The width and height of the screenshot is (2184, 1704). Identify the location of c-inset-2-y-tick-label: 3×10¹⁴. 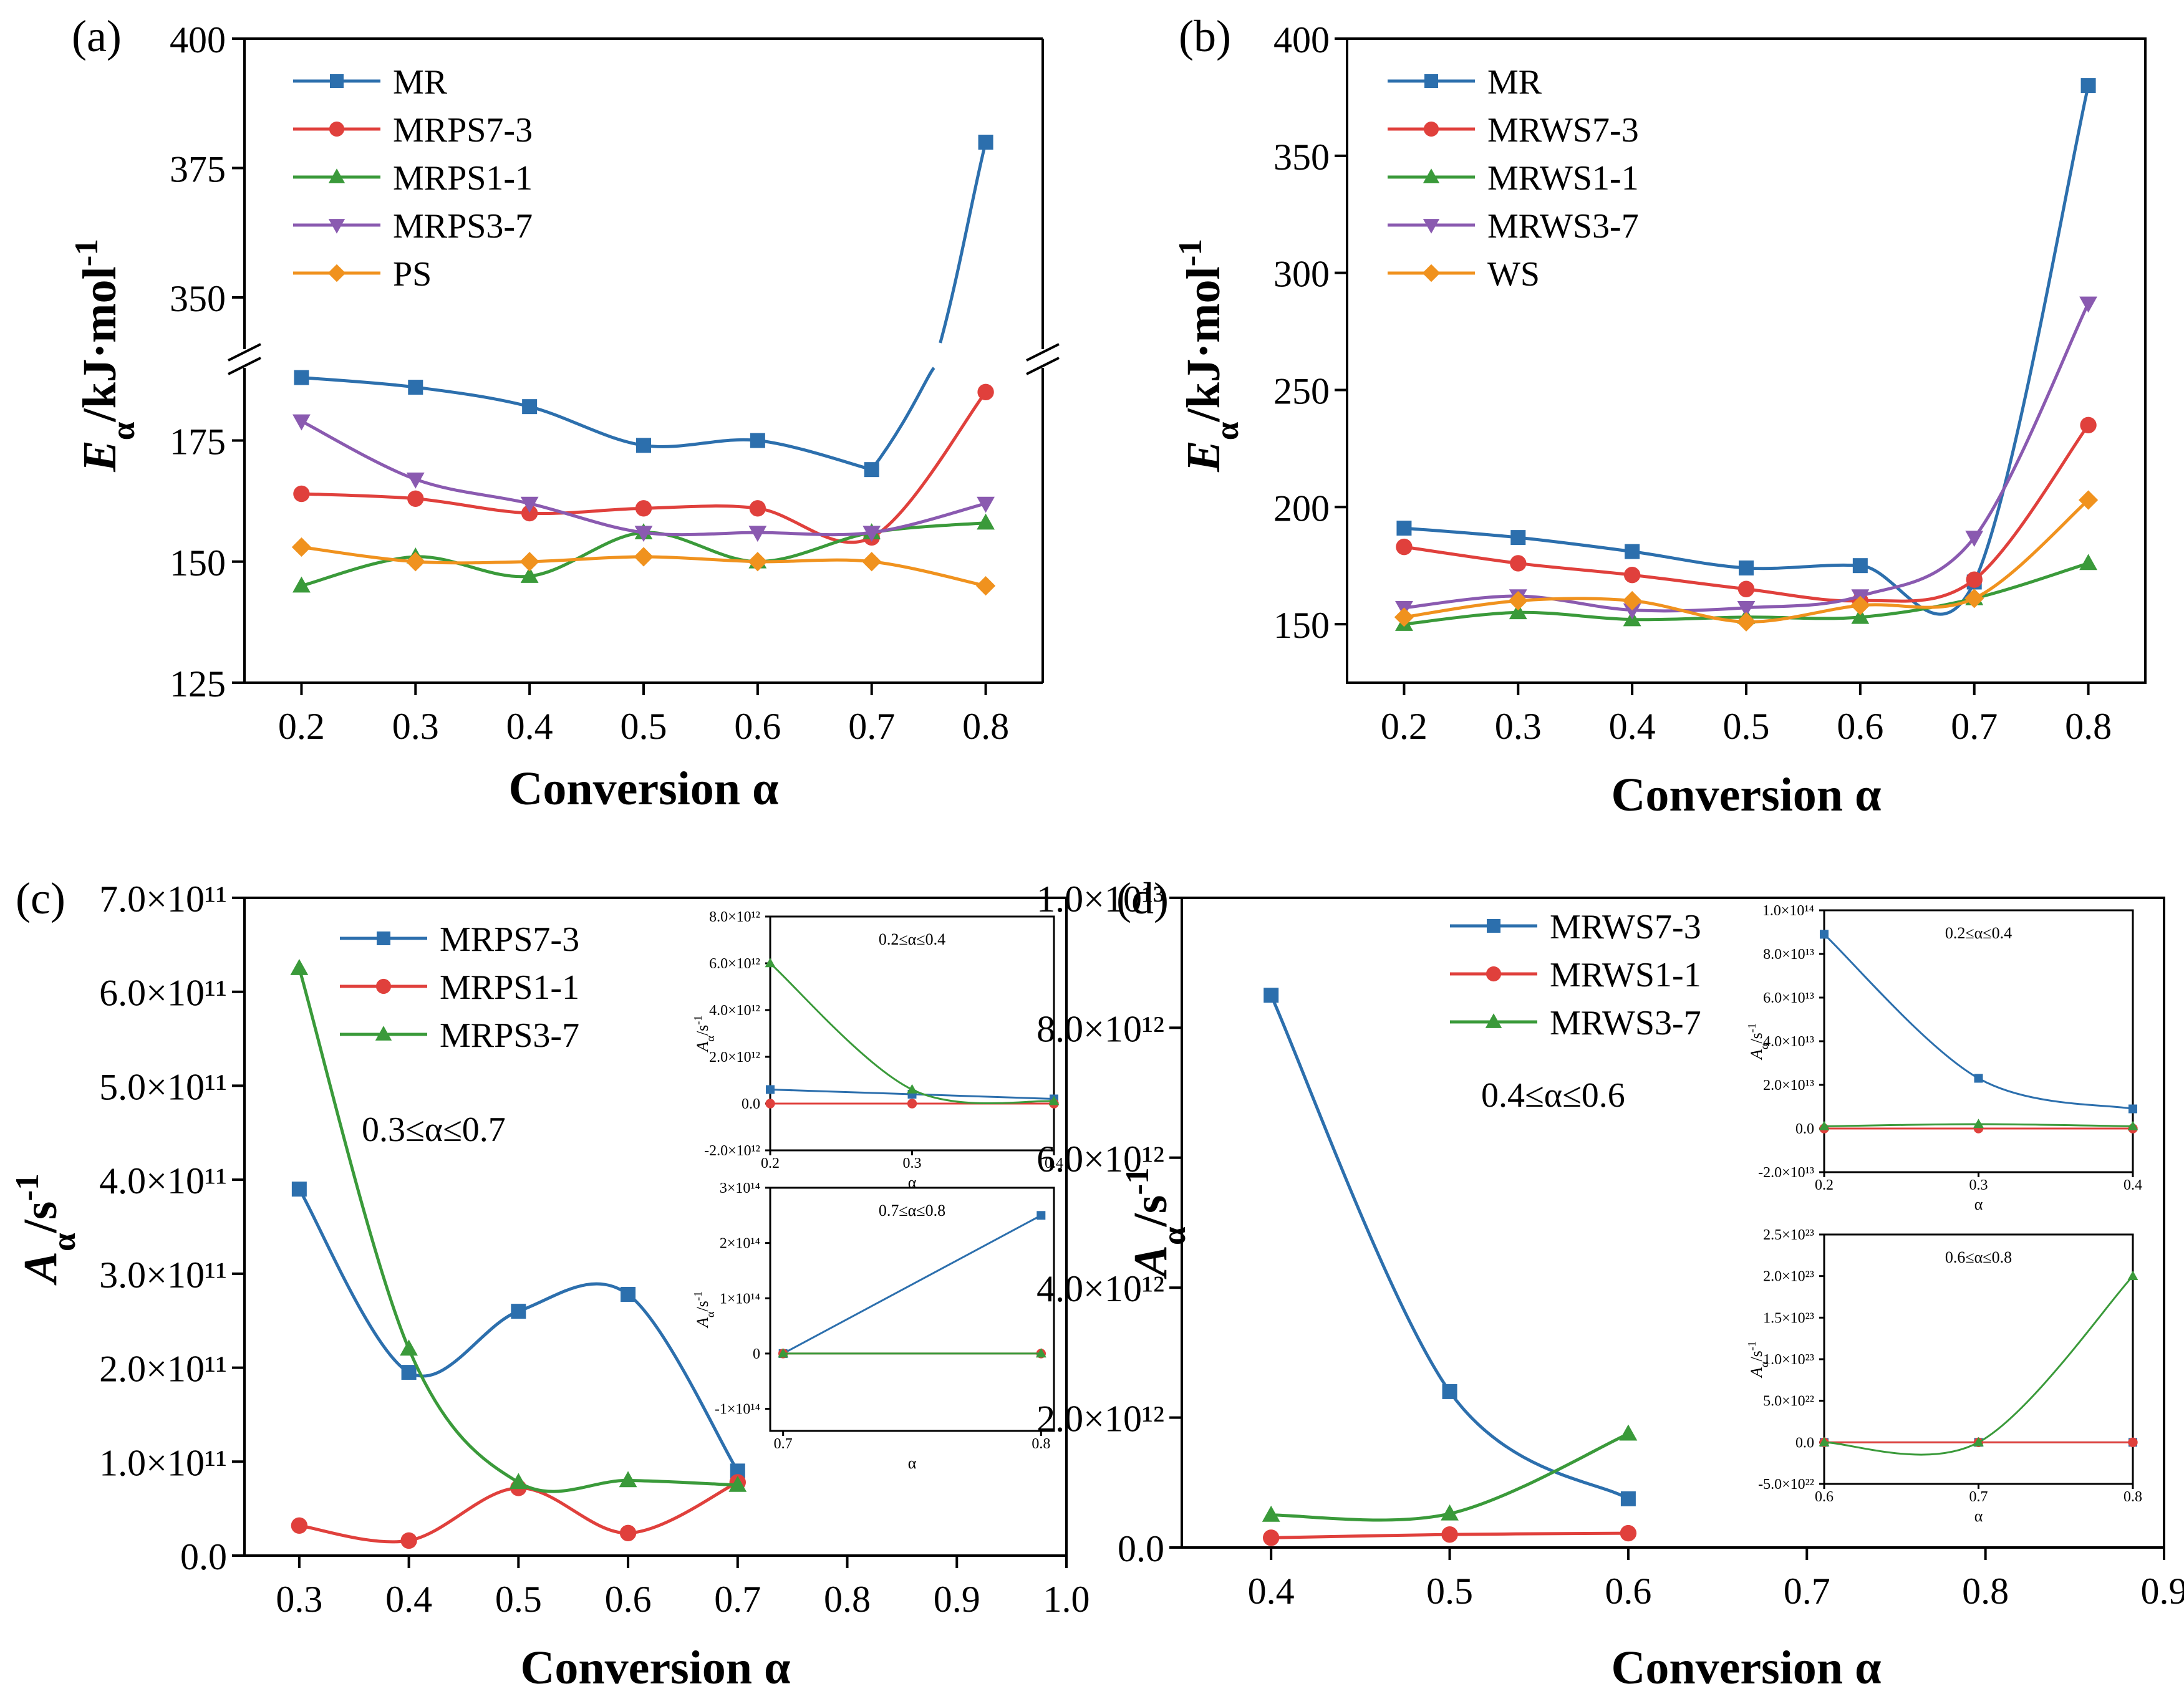
(740, 1188).